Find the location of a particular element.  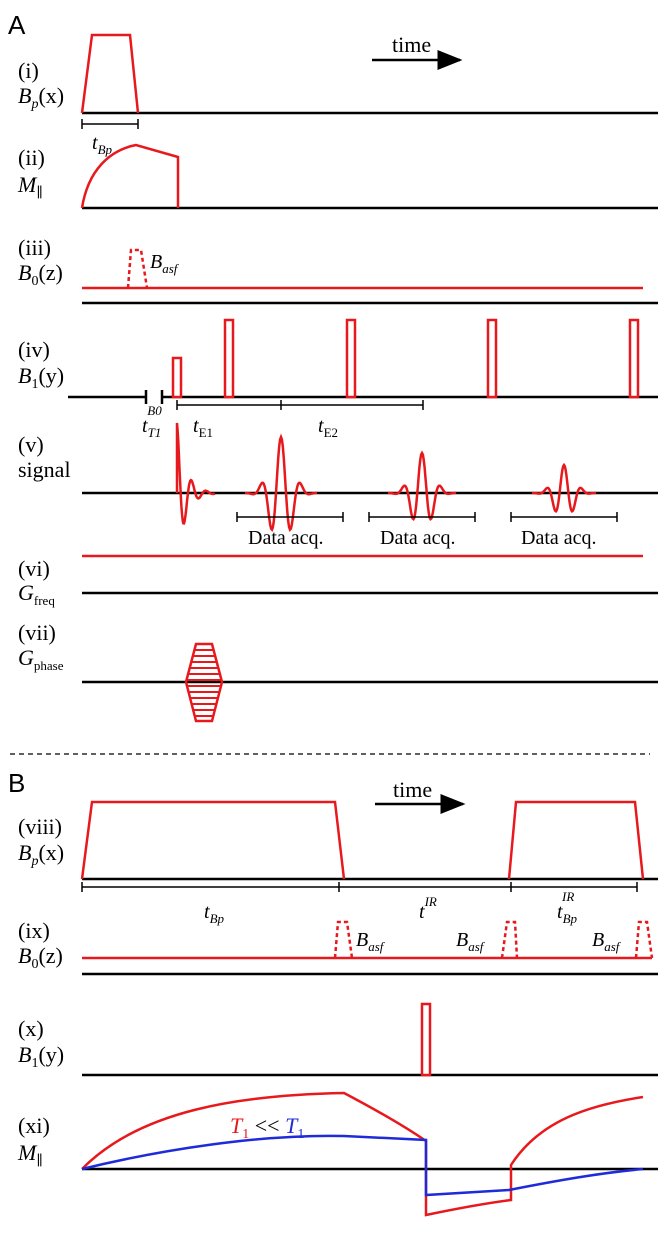

b-asf-a: Basf is located at coordinates (165, 263).